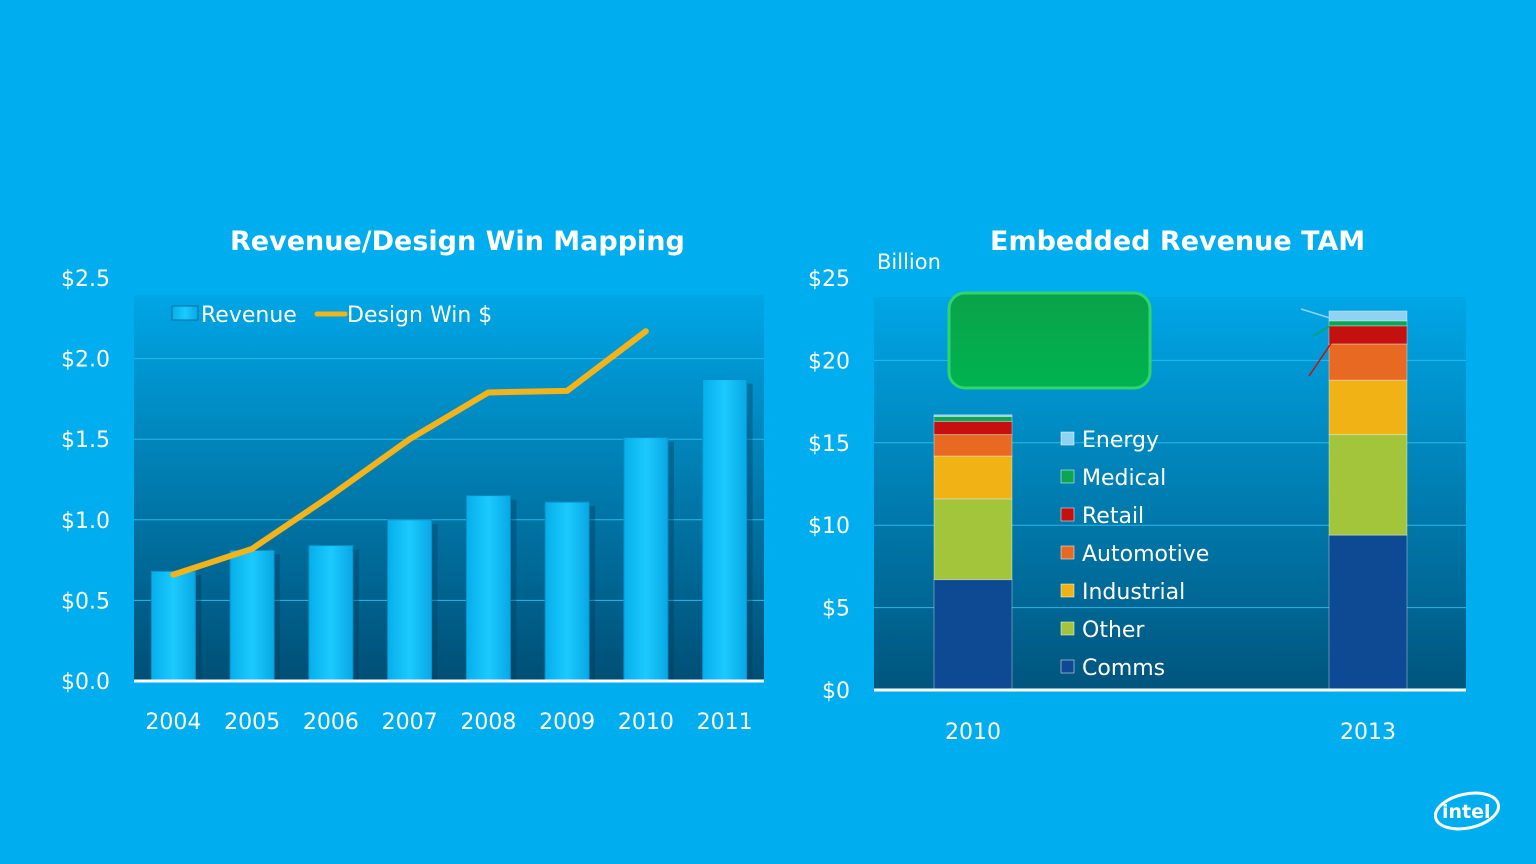 Image resolution: width=1536 pixels, height=864 pixels. What do you see at coordinates (567, 722) in the screenshot?
I see `left-x-tick-label: 2009` at bounding box center [567, 722].